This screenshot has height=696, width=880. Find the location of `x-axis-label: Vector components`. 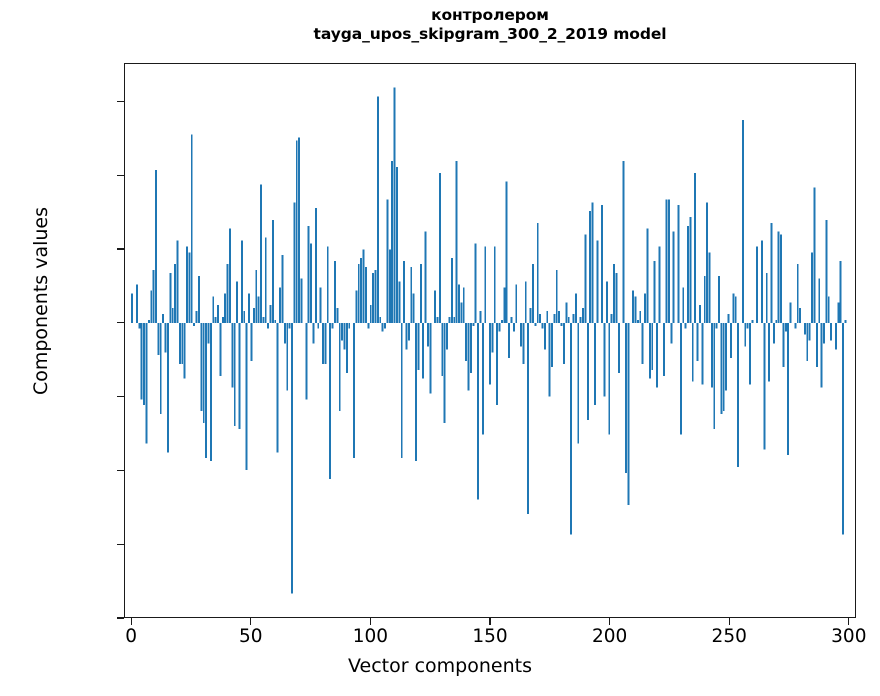

x-axis-label: Vector components is located at coordinates (440, 666).